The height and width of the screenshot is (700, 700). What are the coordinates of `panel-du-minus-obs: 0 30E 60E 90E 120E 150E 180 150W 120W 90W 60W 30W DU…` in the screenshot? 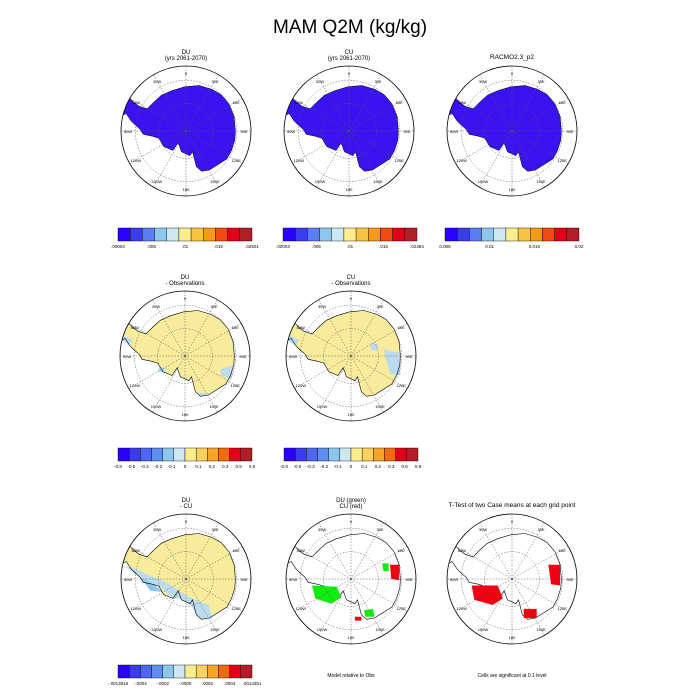 It's located at (185, 348).